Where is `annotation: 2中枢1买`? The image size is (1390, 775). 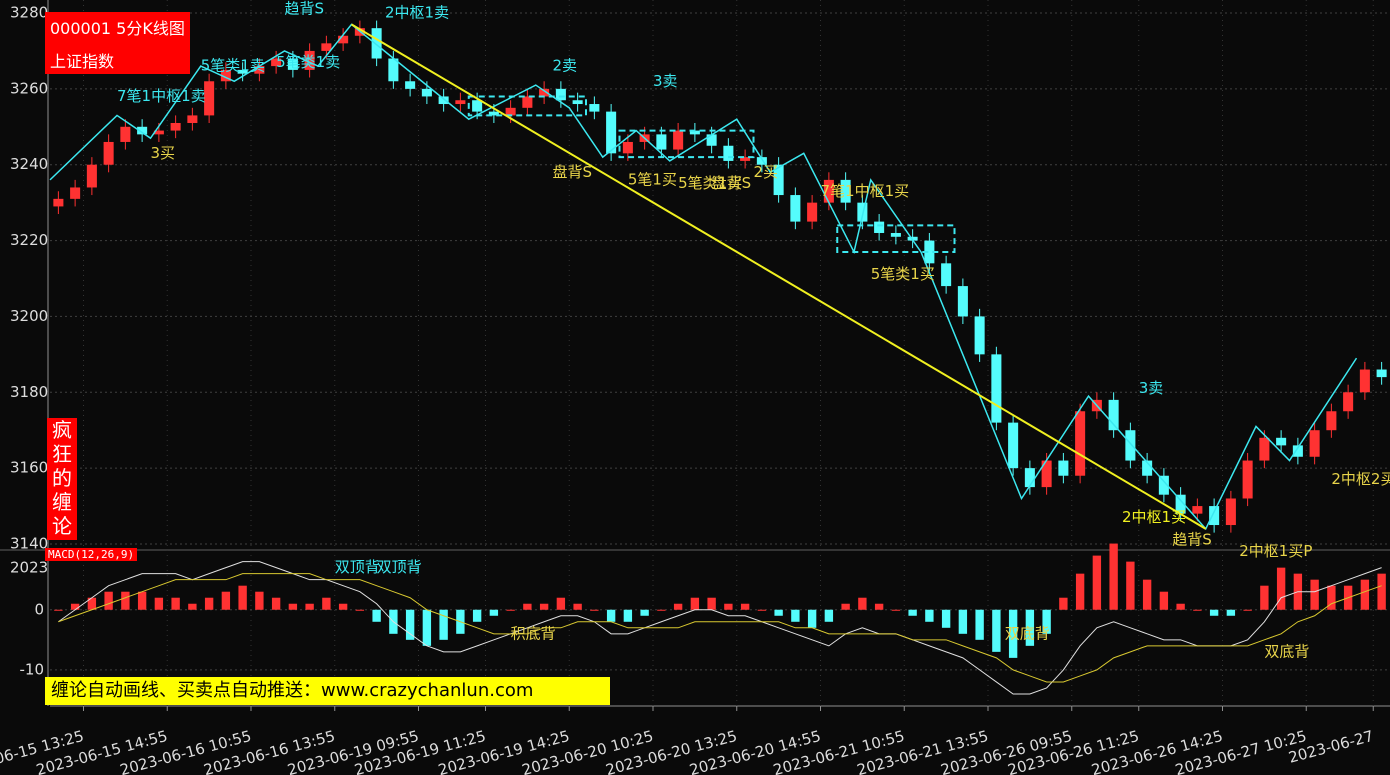 annotation: 2中枢1买 is located at coordinates (1154, 517).